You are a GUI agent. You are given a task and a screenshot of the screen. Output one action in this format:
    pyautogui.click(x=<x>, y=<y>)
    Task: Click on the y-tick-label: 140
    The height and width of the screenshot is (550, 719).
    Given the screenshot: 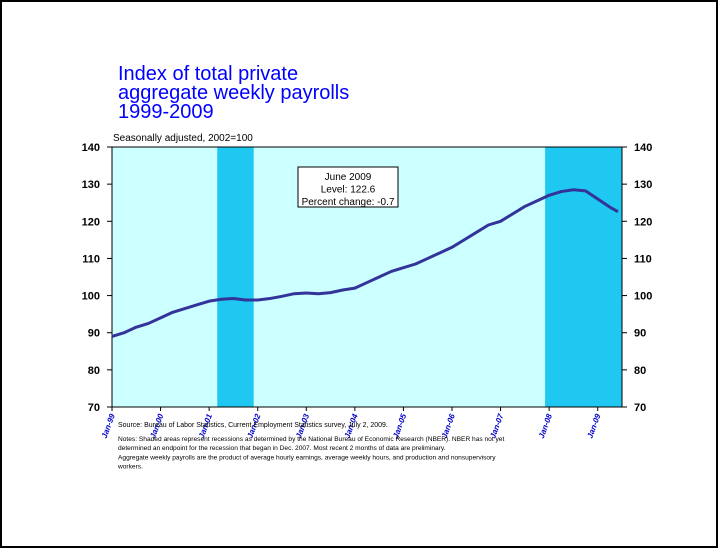 What is the action you would take?
    pyautogui.click(x=91, y=148)
    